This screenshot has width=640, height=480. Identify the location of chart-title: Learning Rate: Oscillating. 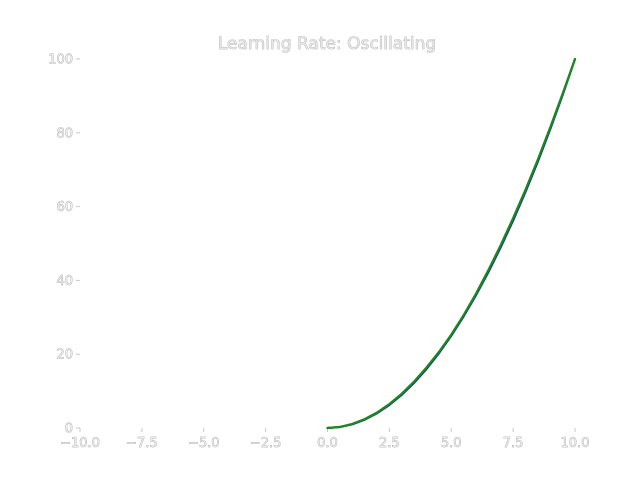
(327, 44).